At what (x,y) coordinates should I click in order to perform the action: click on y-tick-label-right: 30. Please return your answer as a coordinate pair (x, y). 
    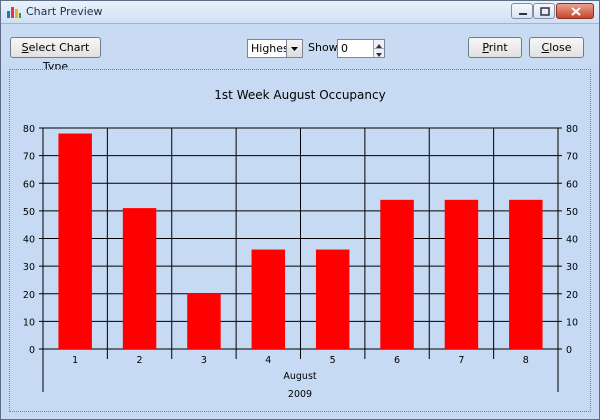
    Looking at the image, I should click on (572, 267).